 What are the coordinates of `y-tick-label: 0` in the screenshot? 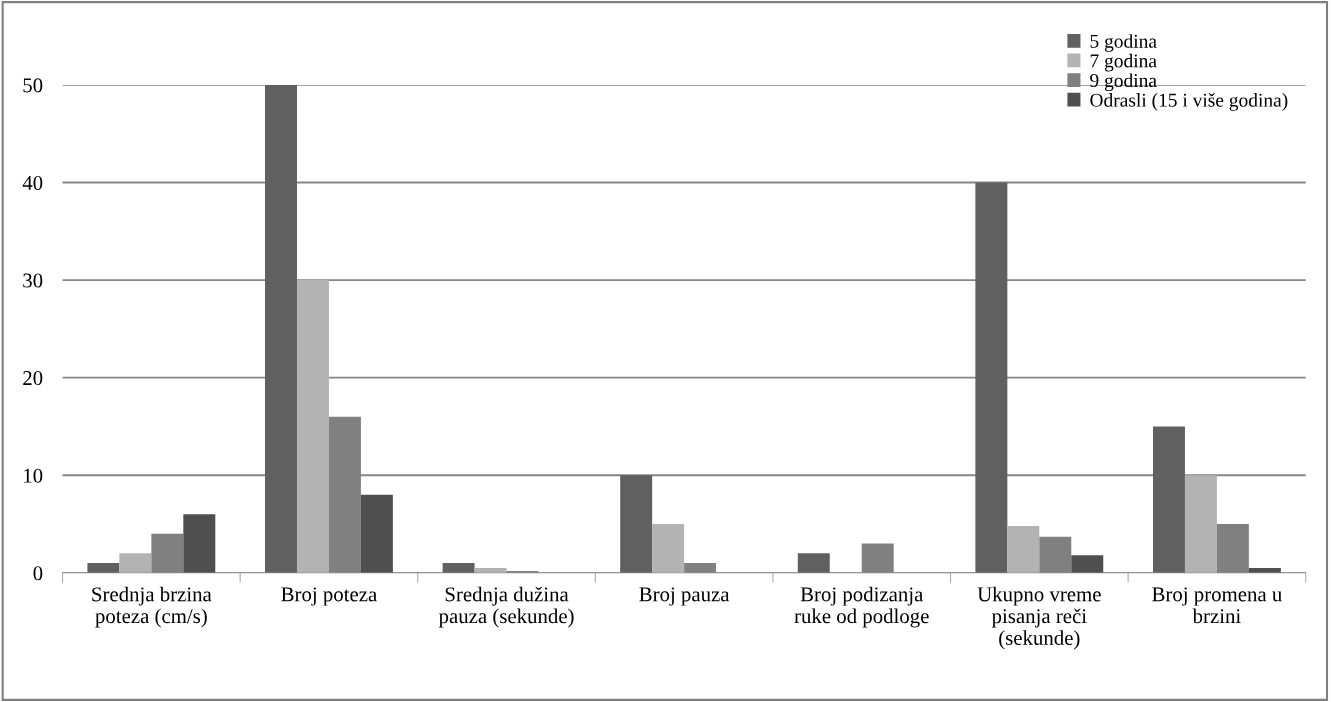 It's located at (38, 573).